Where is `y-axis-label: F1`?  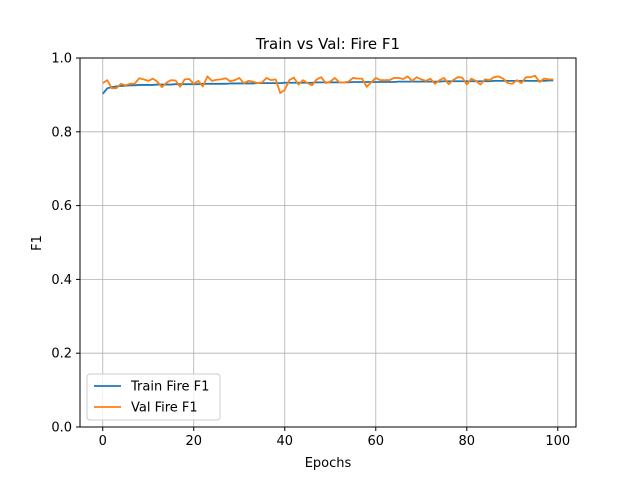 y-axis-label: F1 is located at coordinates (37, 243).